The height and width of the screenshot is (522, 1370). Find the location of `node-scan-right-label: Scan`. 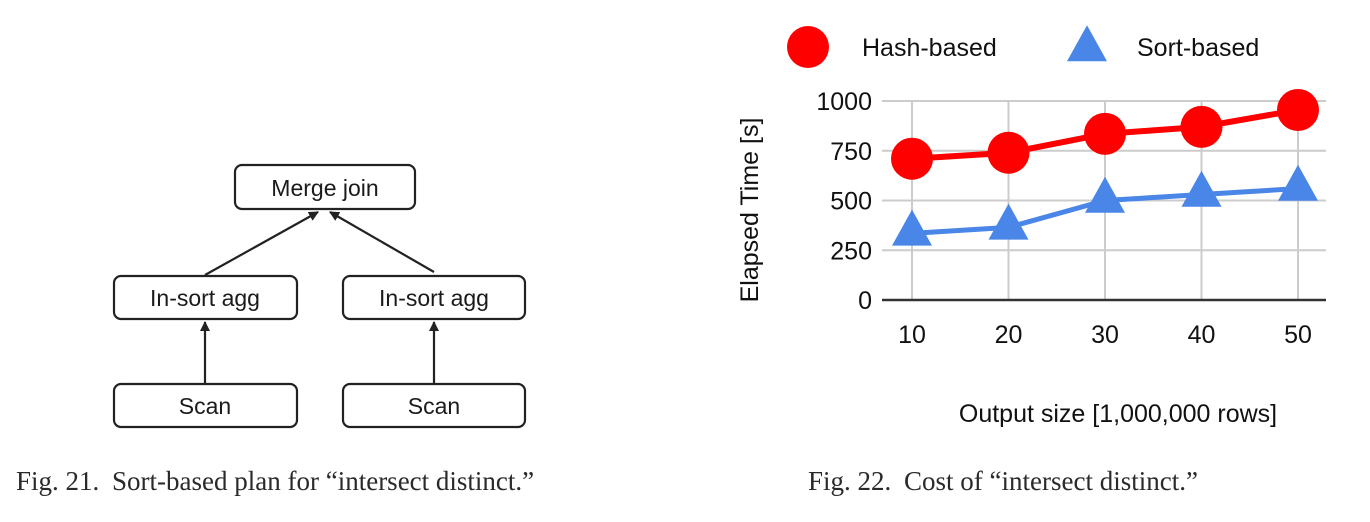

node-scan-right-label: Scan is located at coordinates (434, 406).